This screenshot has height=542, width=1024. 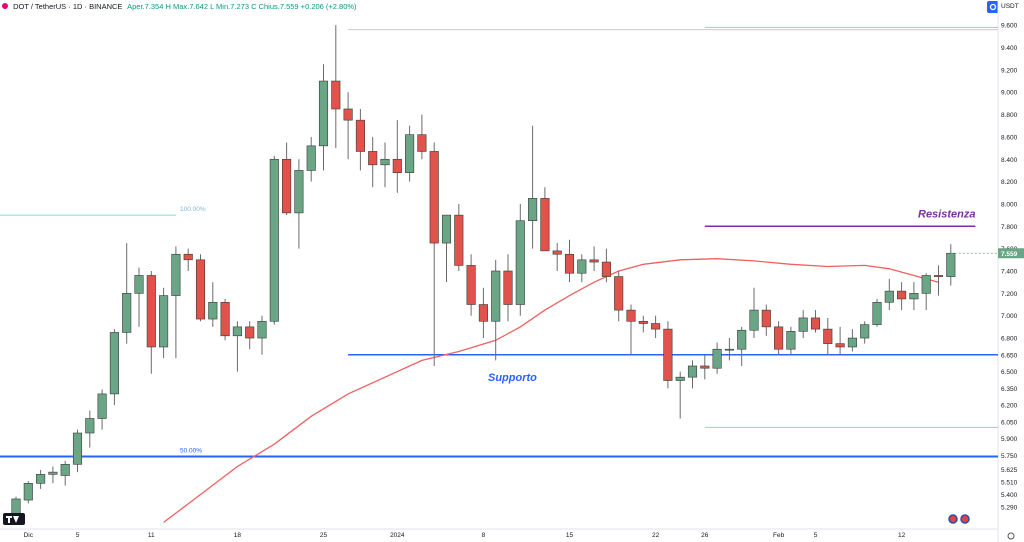 What do you see at coordinates (1010, 6) in the screenshot?
I see `currency-label: USDT` at bounding box center [1010, 6].